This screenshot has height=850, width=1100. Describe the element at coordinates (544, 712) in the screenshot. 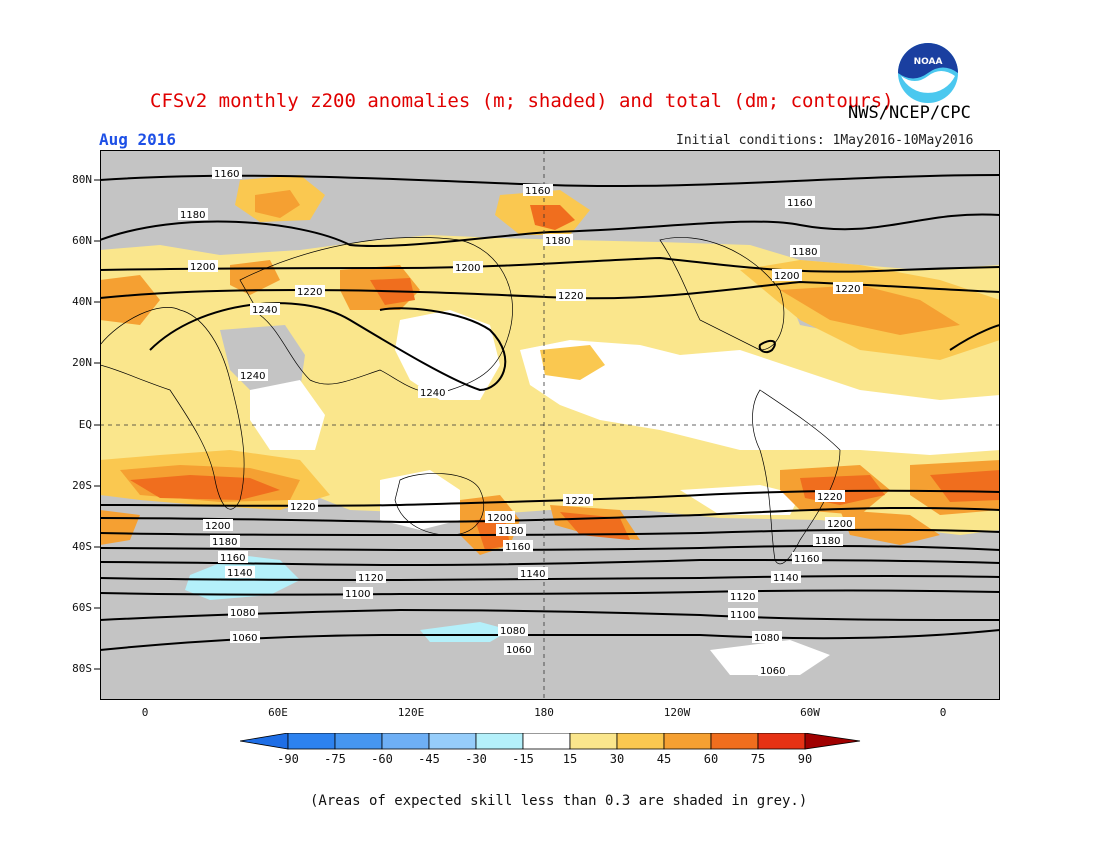

I see `lon-label: 180` at that location.